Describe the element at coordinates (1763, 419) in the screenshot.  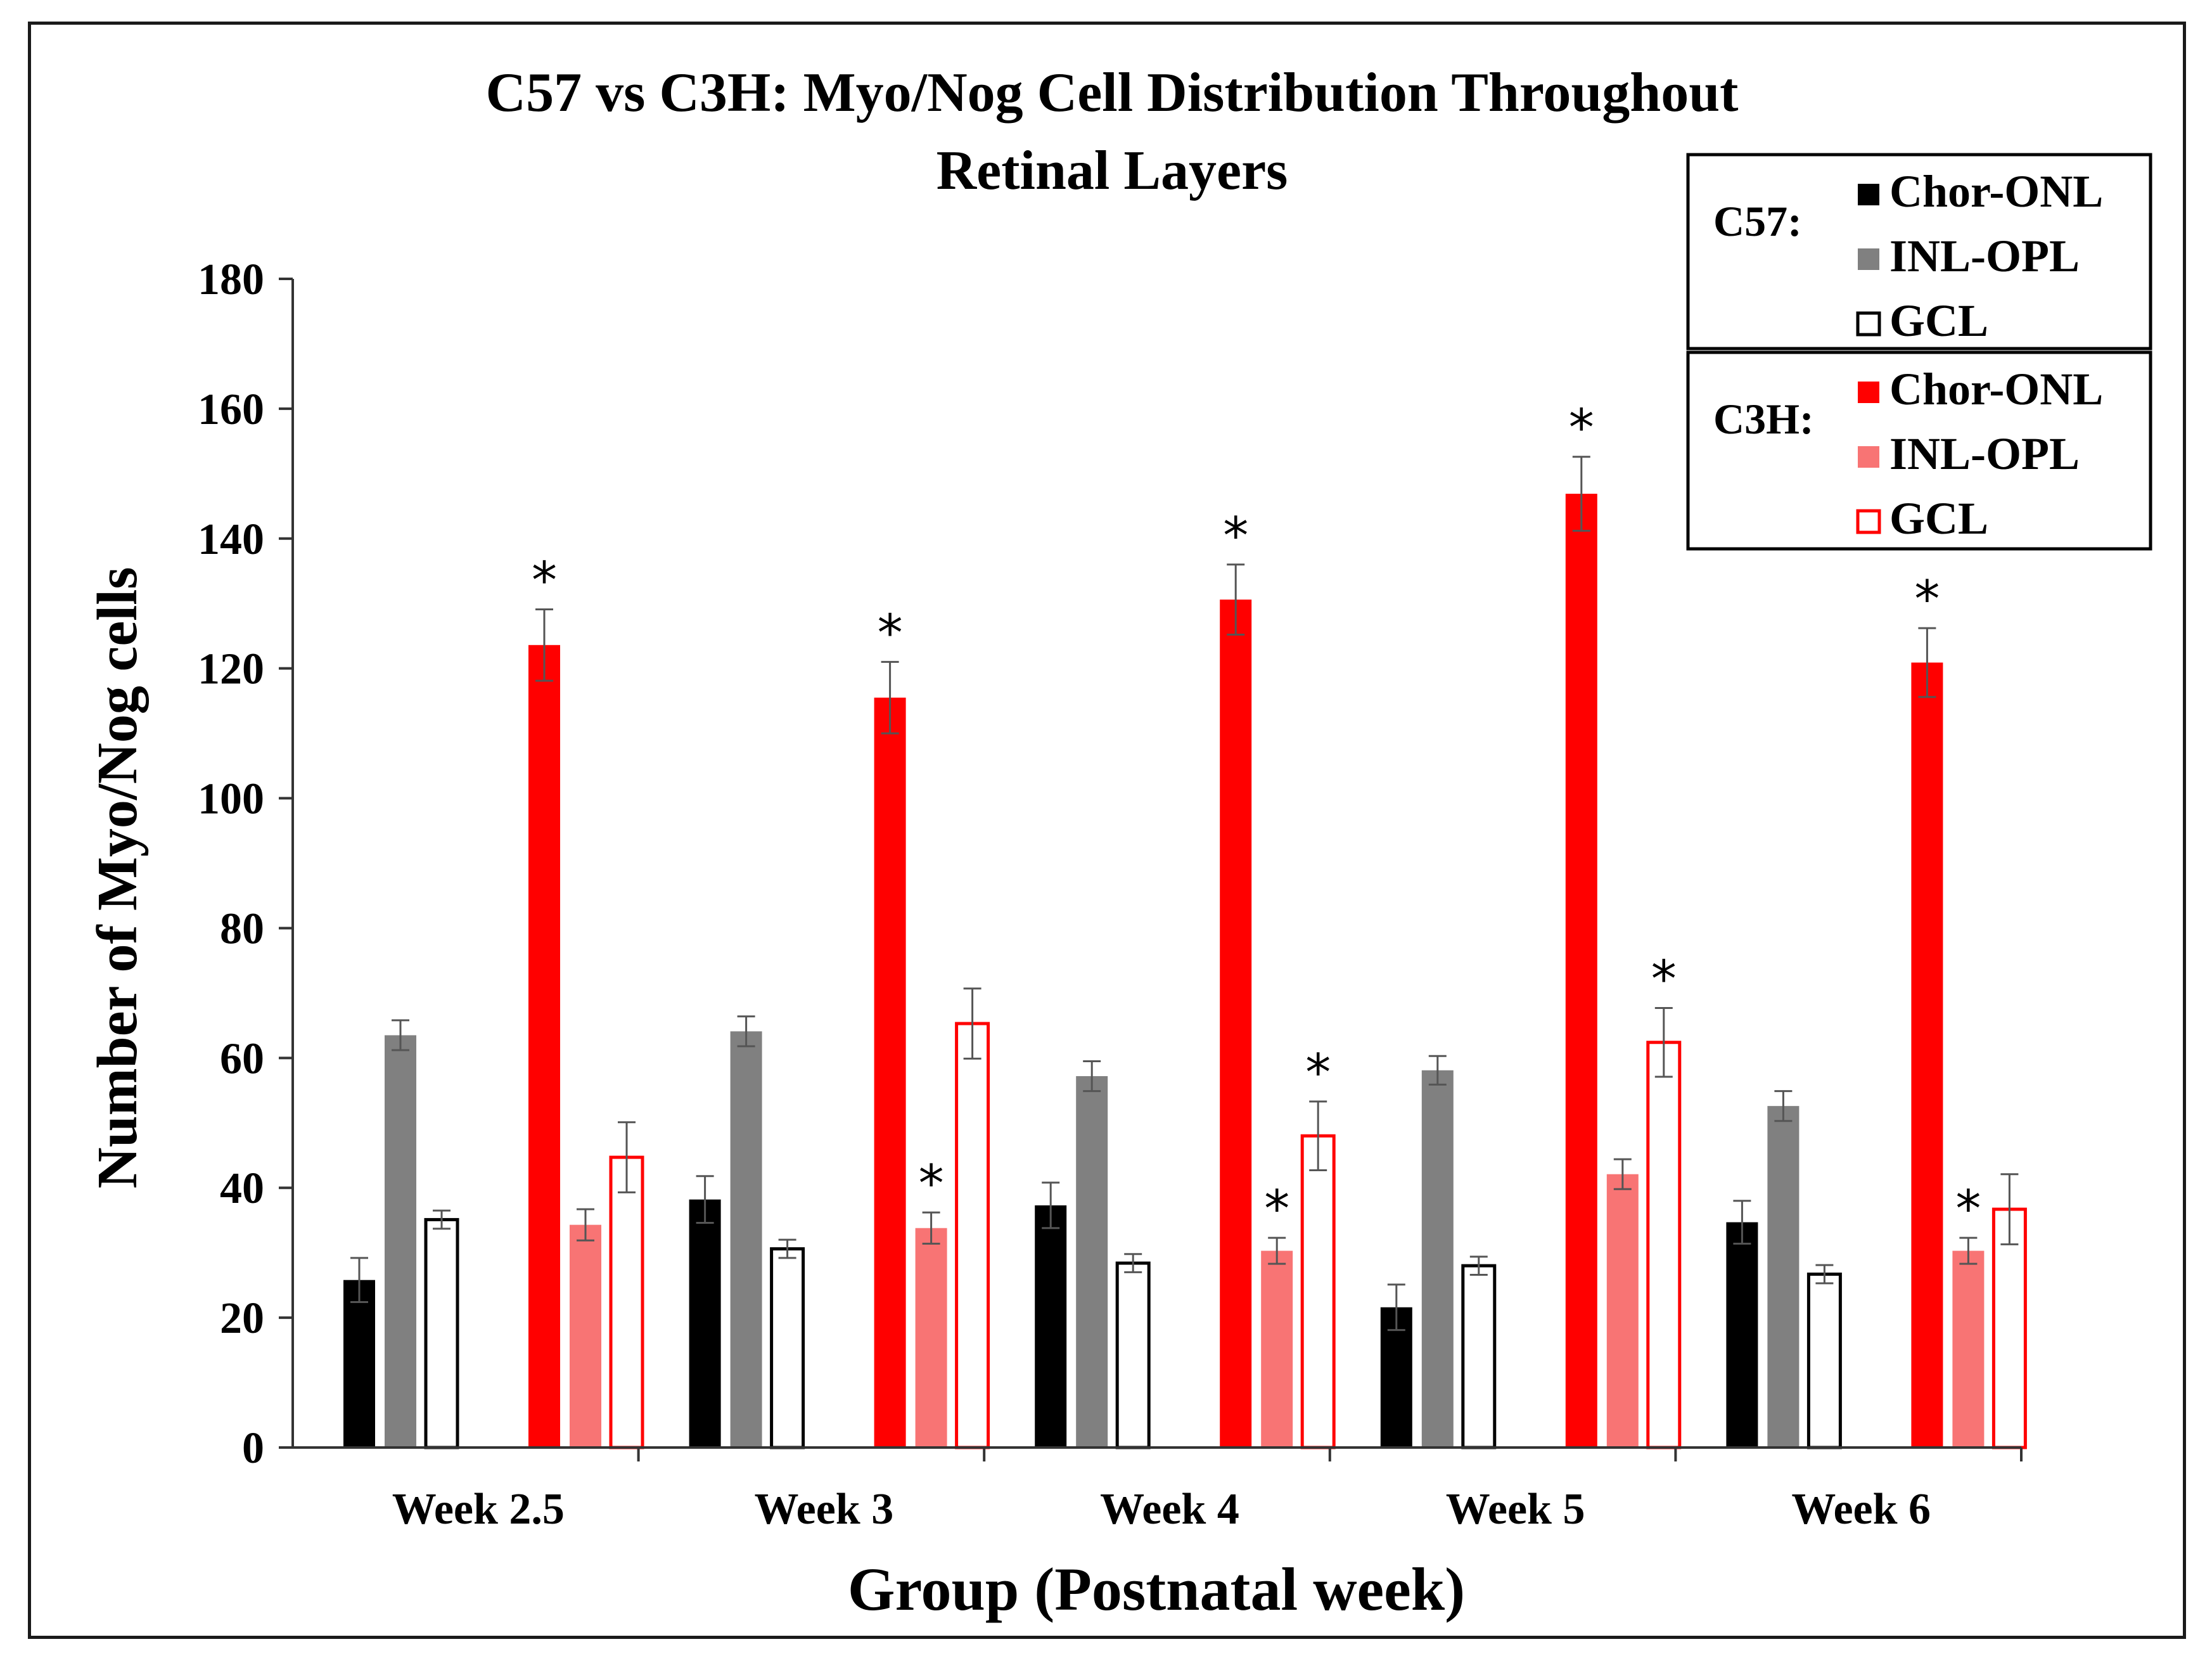
I see `legend-group-label: C3H:` at that location.